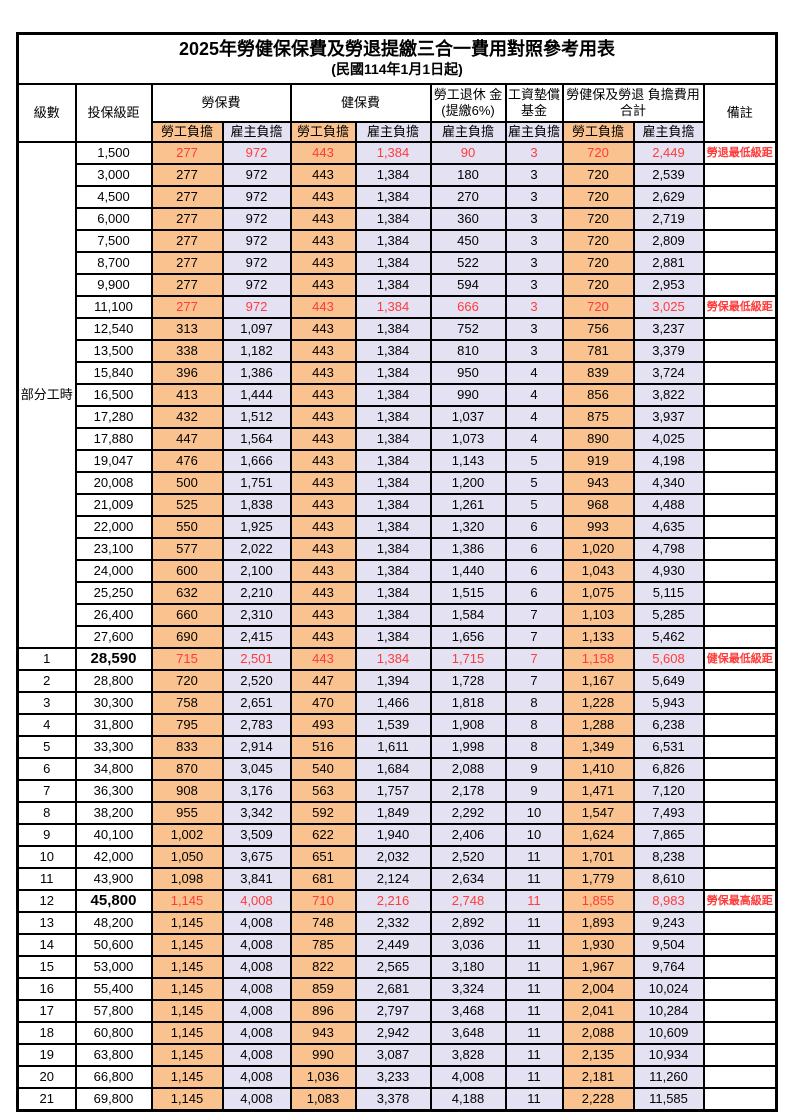 This screenshot has height=1120, width=791. Describe the element at coordinates (256, 791) in the screenshot. I see `value-cell: 3,176` at that location.